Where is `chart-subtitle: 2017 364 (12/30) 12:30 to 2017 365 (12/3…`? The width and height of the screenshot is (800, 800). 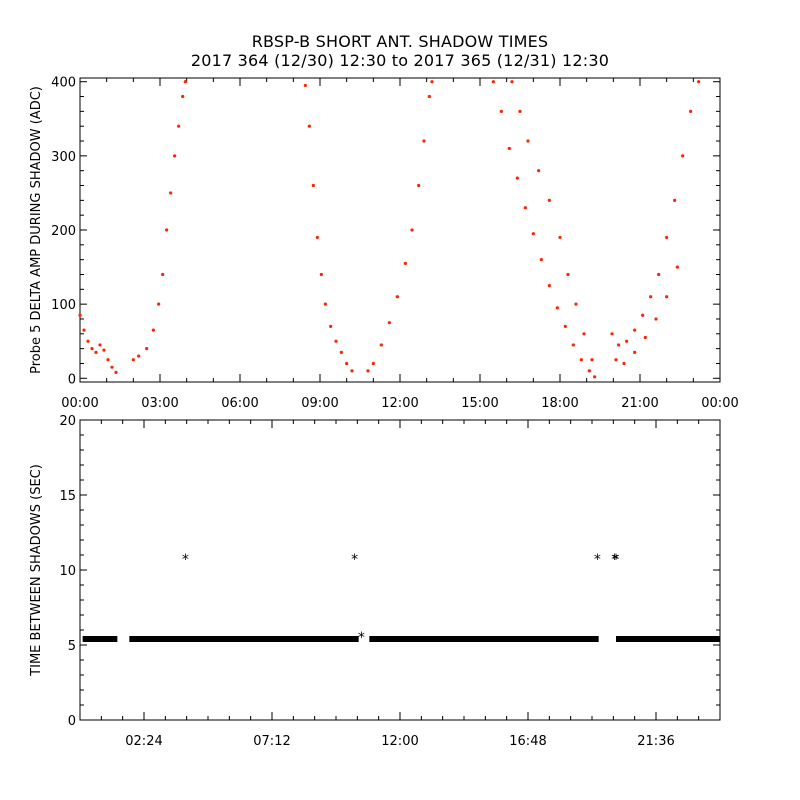
chart-subtitle: 2017 364 (12/30) 12:30 to 2017 365 (12/3… is located at coordinates (400, 60).